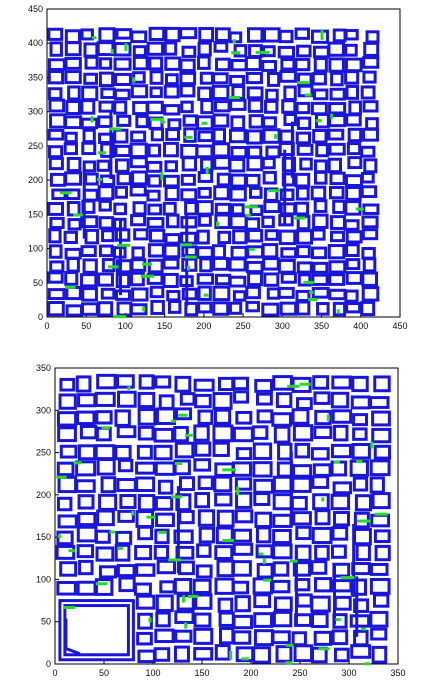 This screenshot has height=693, width=426. I want to click on x-tick-label: 150, so click(201, 673).